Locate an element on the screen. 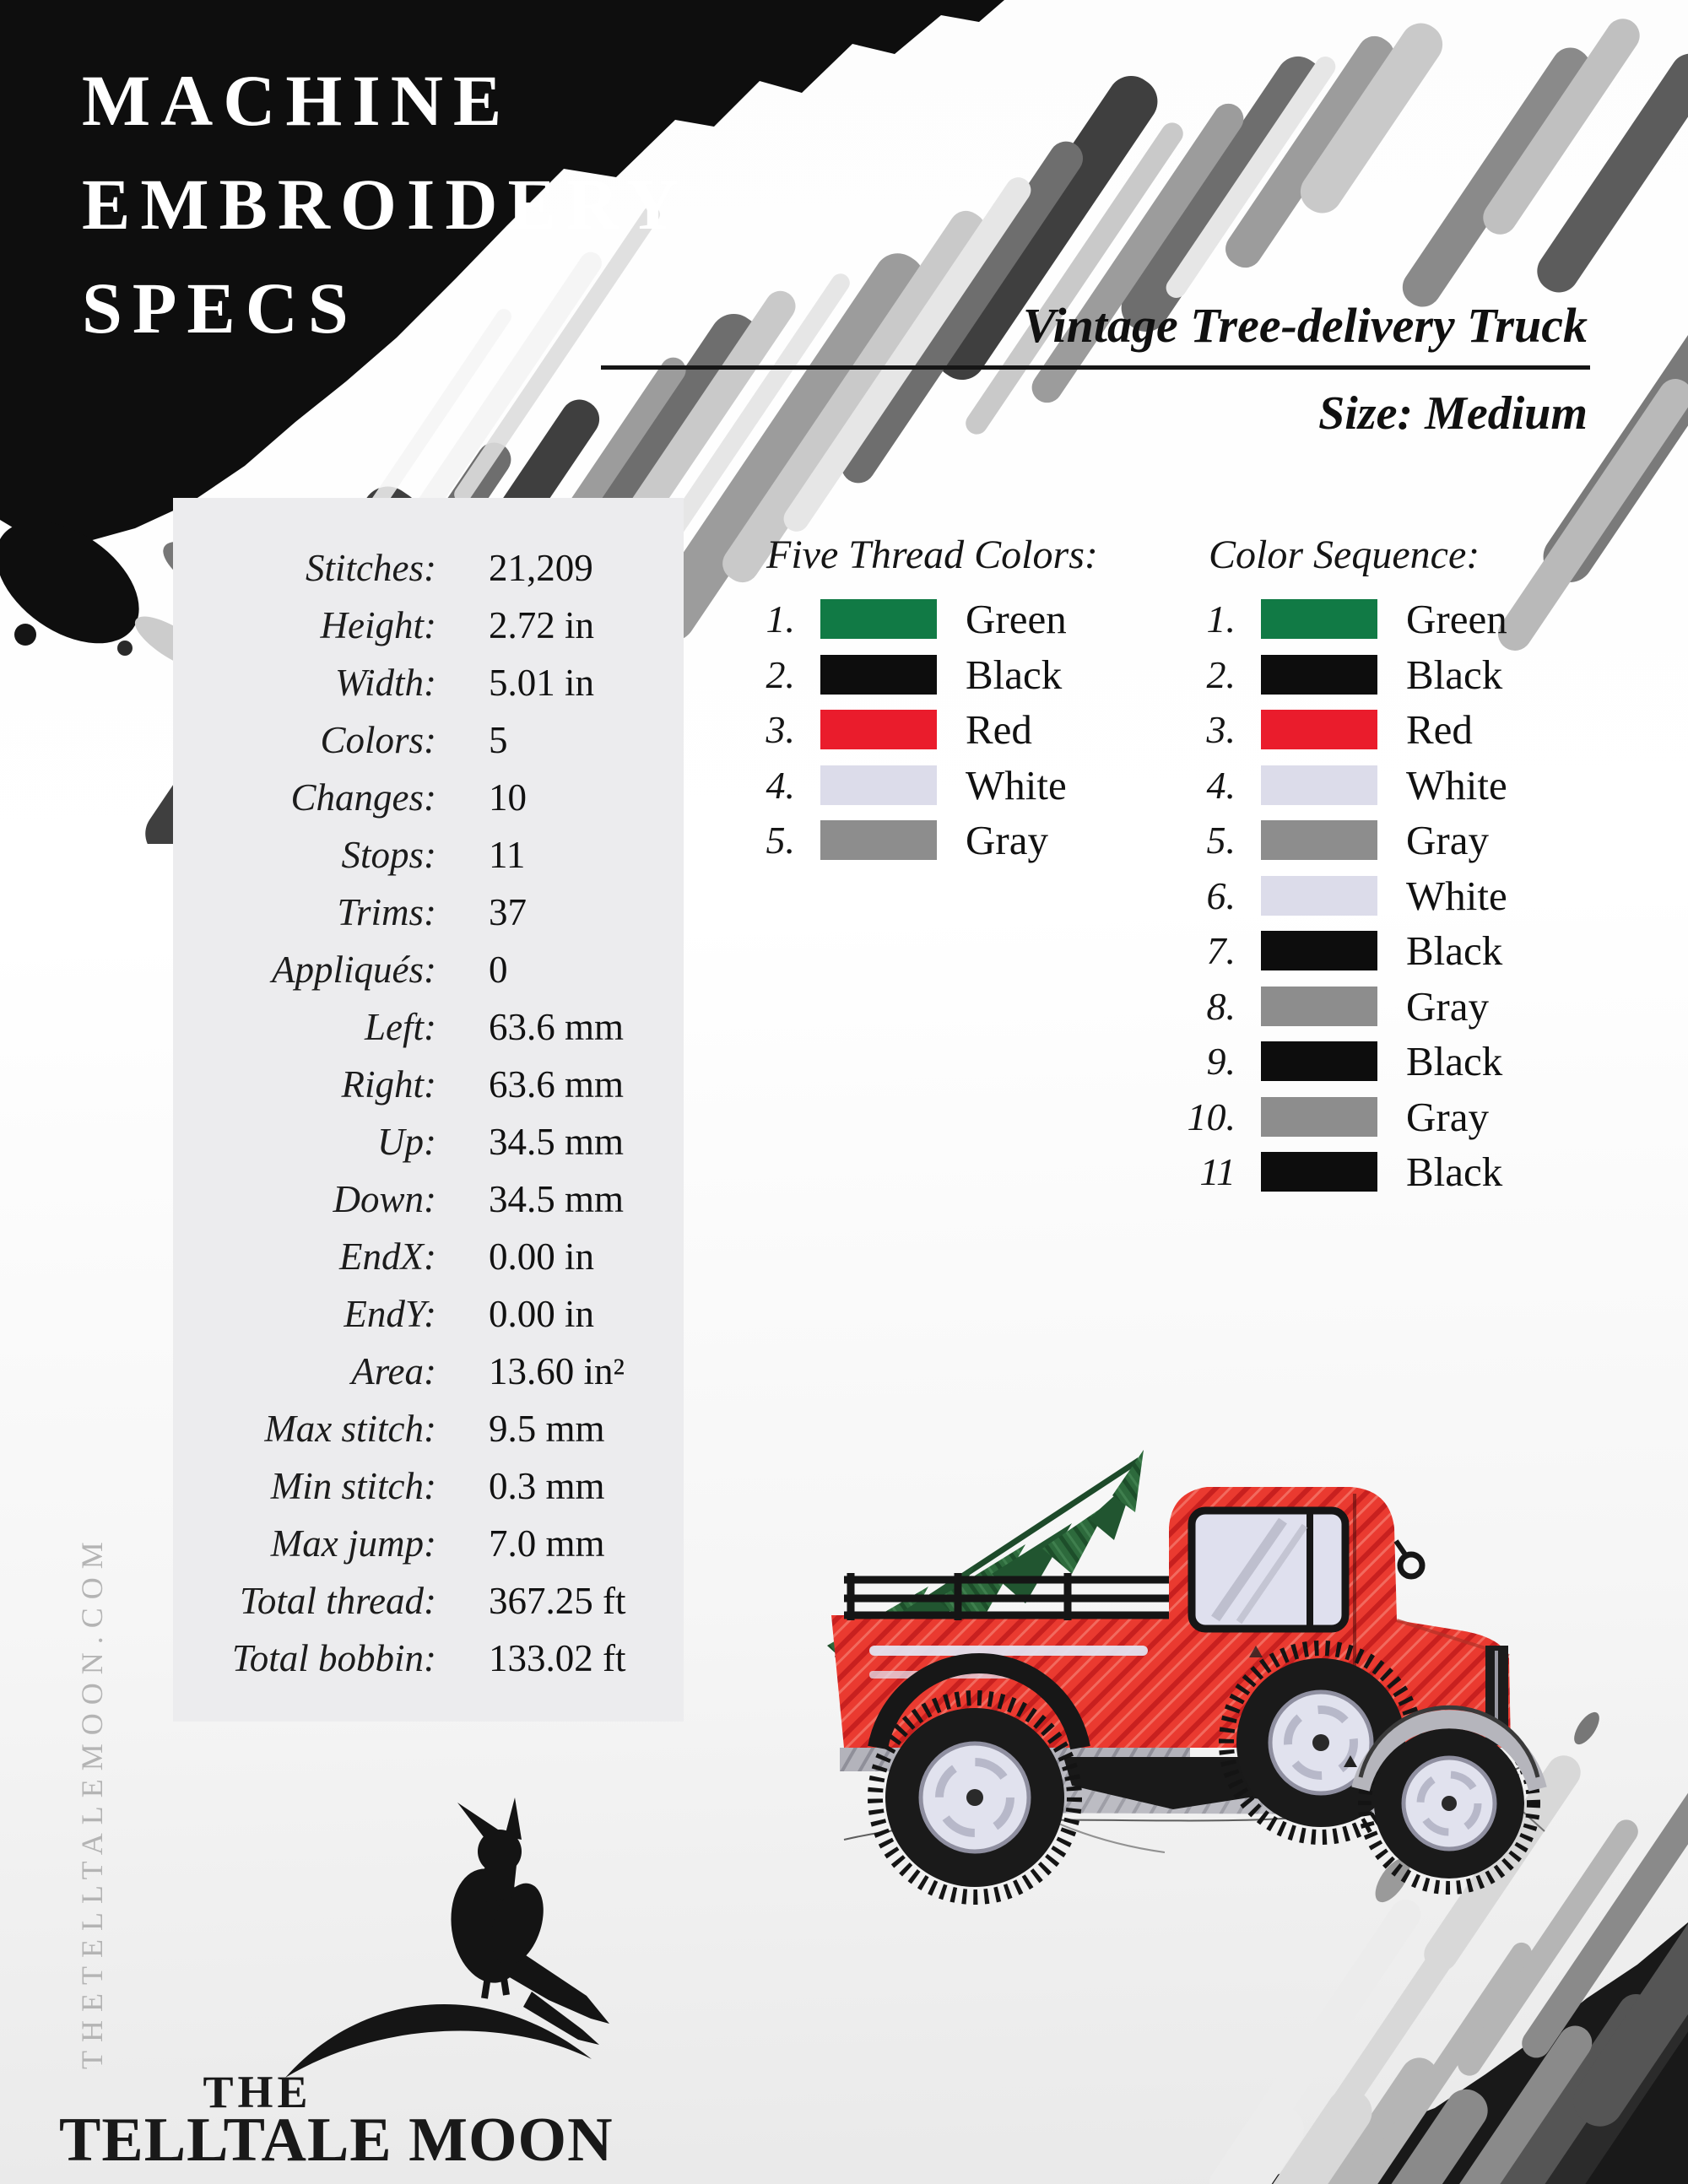 The height and width of the screenshot is (2184, 1688). header-divider is located at coordinates (1095, 367).